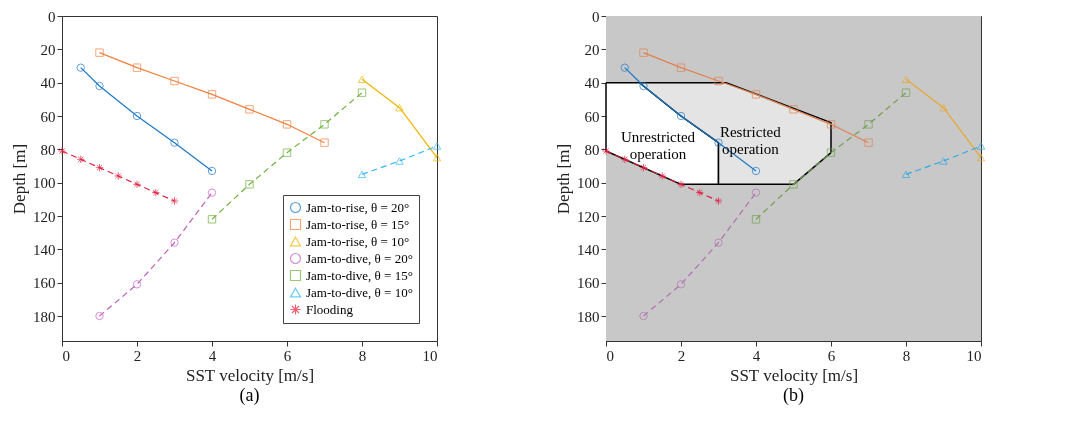 Image resolution: width=1084 pixels, height=432 pixels. What do you see at coordinates (359, 292) in the screenshot?
I see `legend-label: Jam-to-dive, θ = 10°` at bounding box center [359, 292].